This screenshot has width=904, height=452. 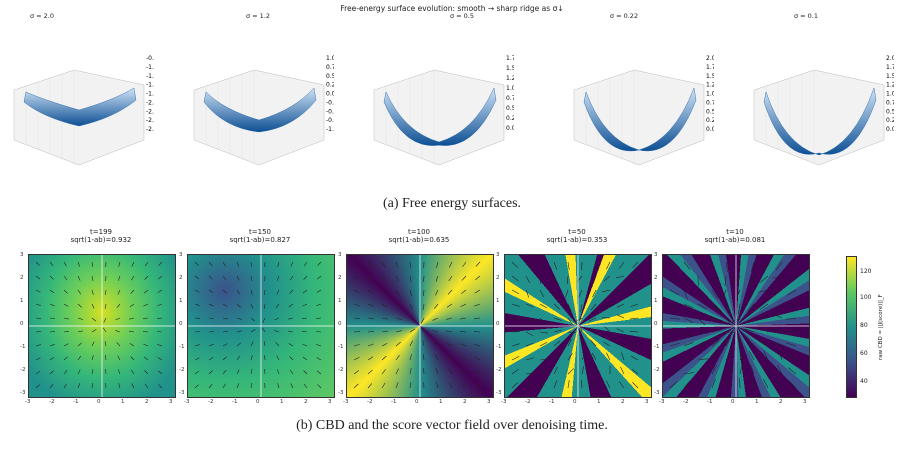 I want to click on y-tick-label: 0, so click(x=656, y=324).